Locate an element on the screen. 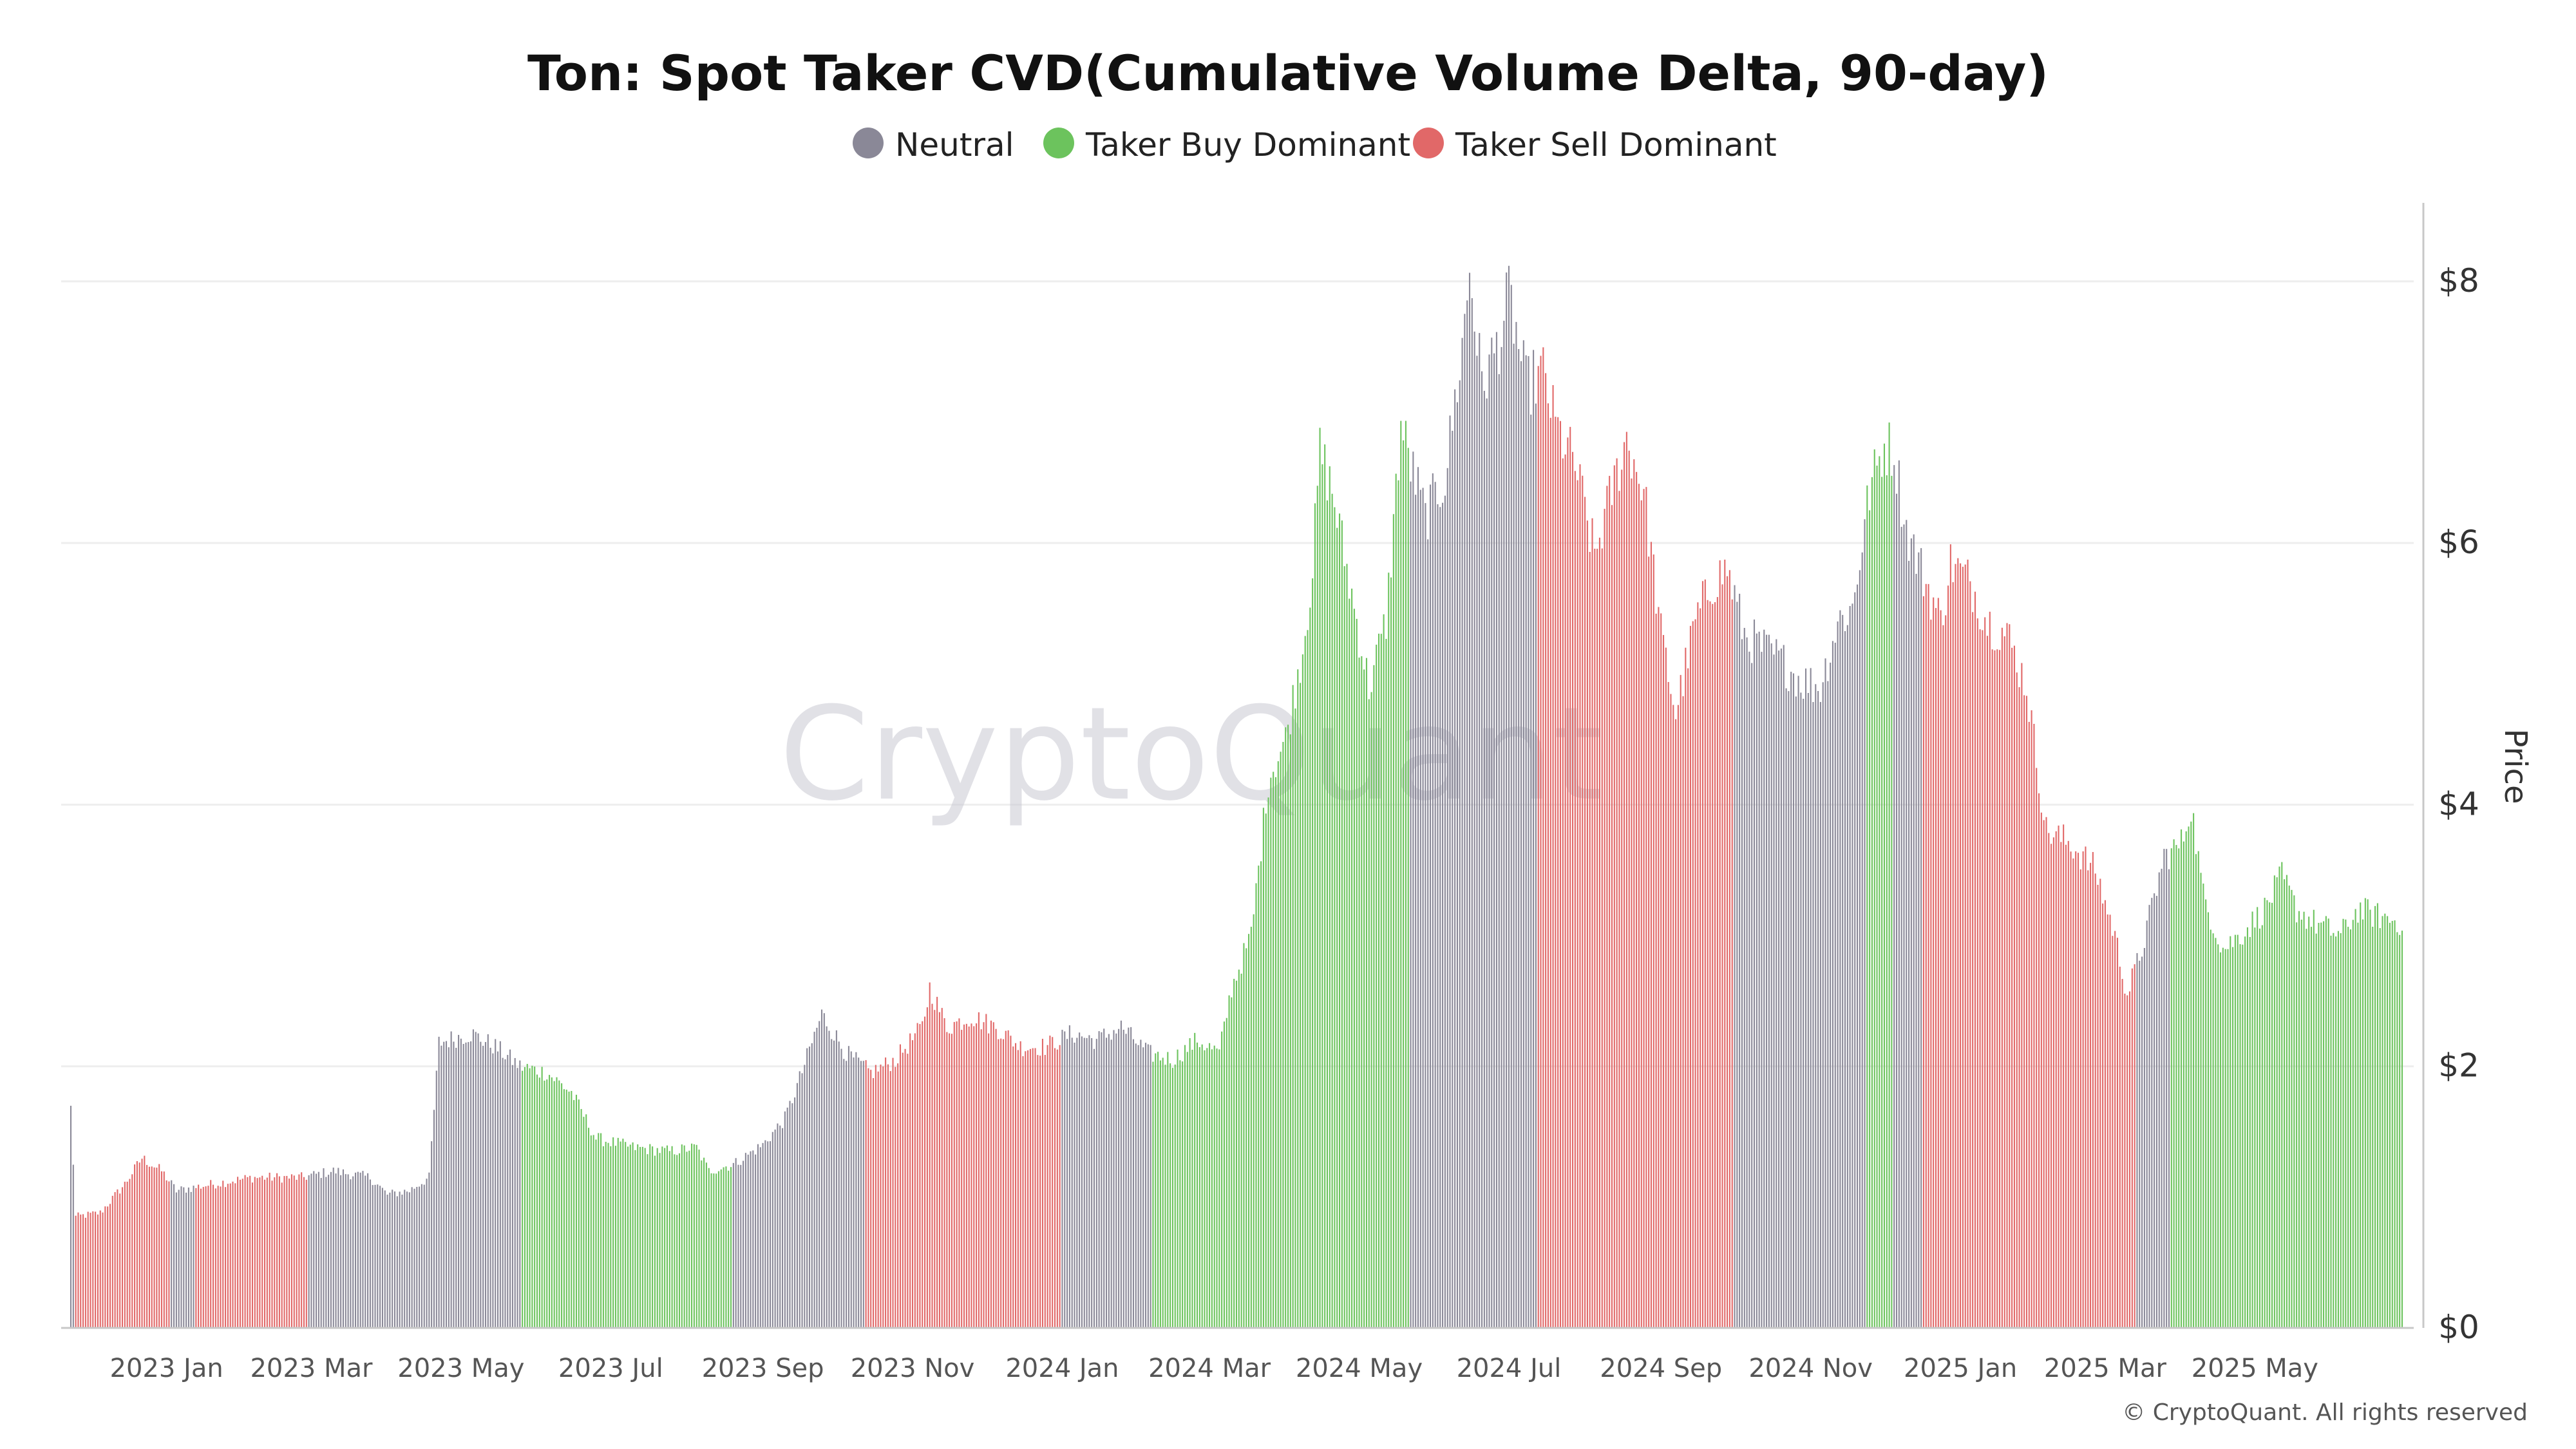 The image size is (2576, 1449). legend-item-taker-buy-dominant: Taker Buy Dominant is located at coordinates (1226, 145).